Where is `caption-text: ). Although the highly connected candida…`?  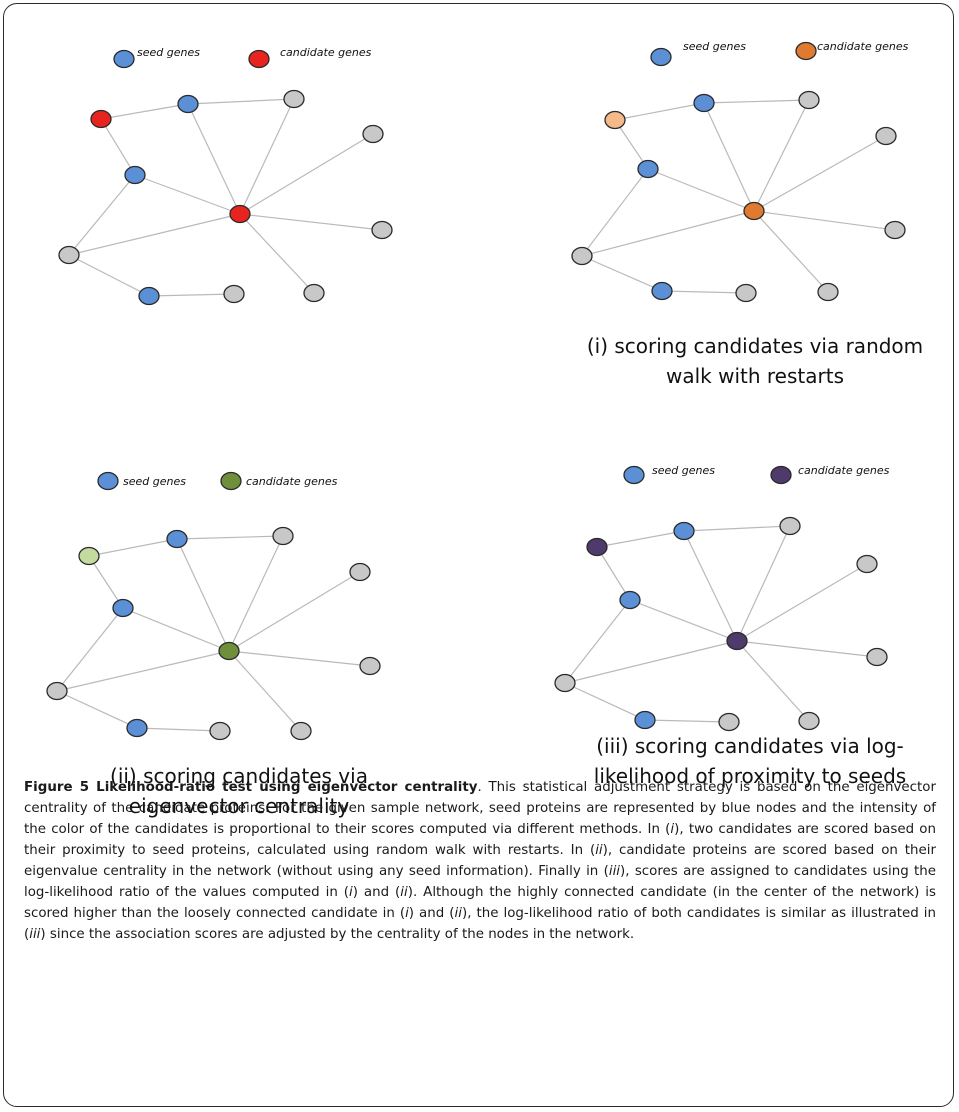
caption-text: ). Although the highly connected candida… is located at coordinates (480, 903).